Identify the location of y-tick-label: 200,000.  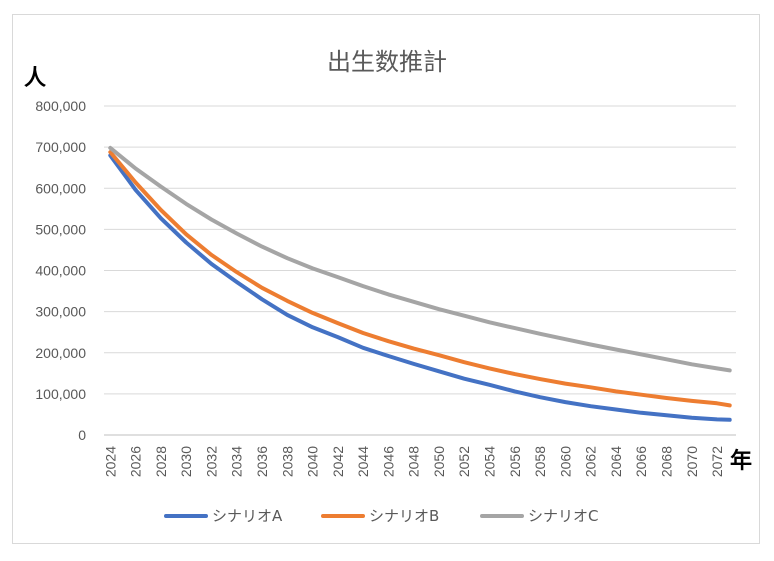
(60, 353).